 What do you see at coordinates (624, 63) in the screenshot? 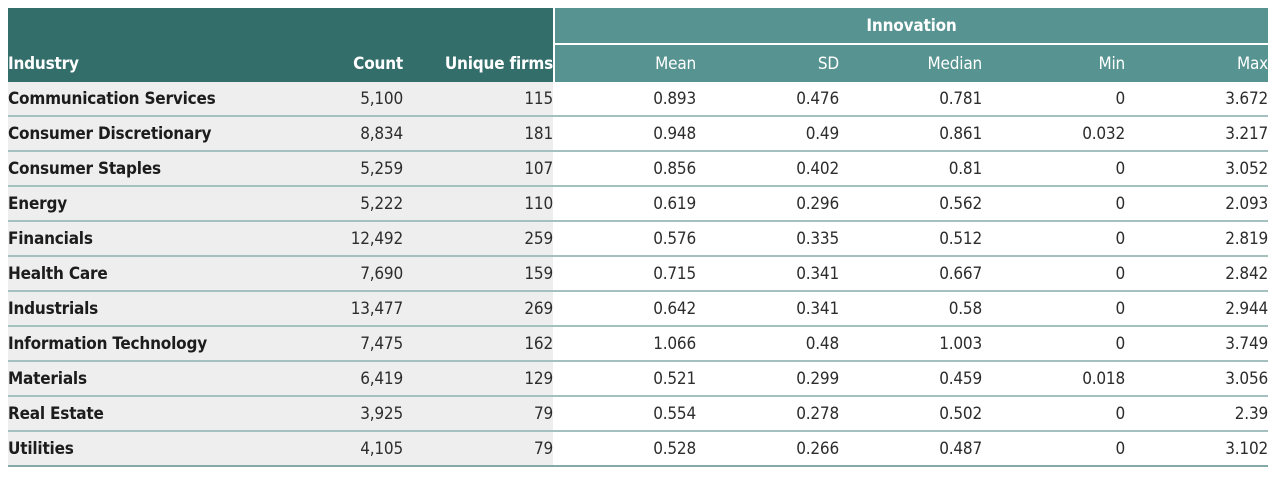
I see `col-header-mean: Mean` at bounding box center [624, 63].